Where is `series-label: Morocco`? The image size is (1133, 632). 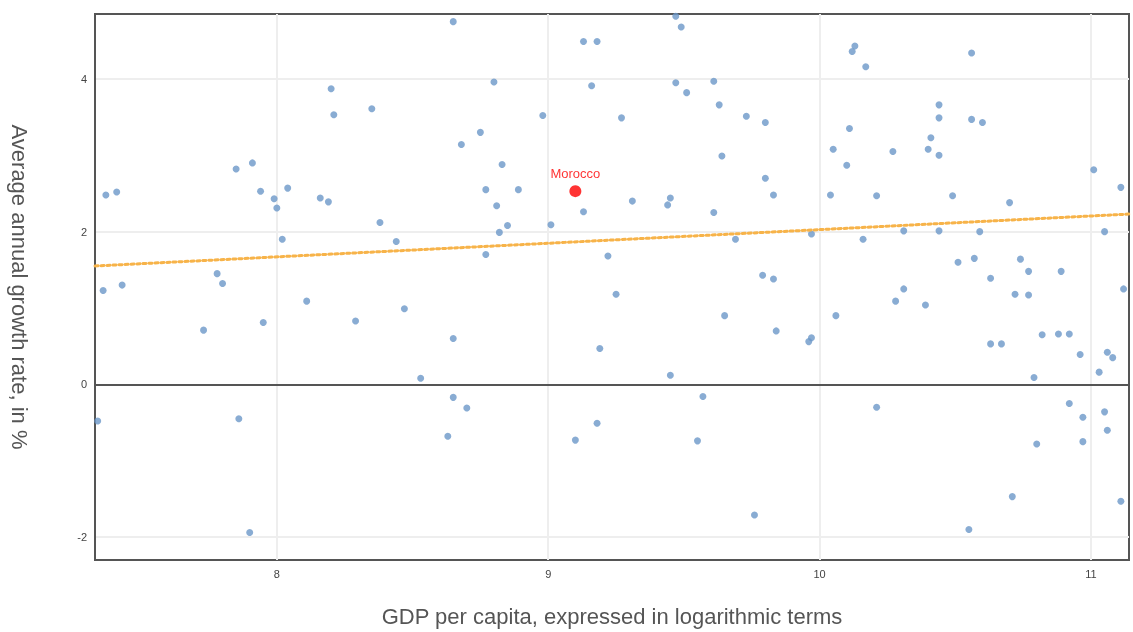
series-label: Morocco is located at coordinates (575, 174).